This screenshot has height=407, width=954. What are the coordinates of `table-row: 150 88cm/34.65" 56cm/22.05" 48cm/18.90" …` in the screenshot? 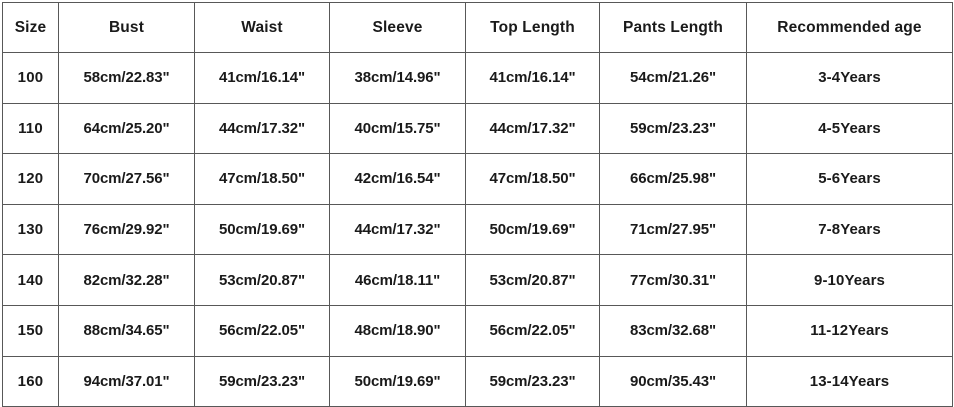 It's located at (477, 330).